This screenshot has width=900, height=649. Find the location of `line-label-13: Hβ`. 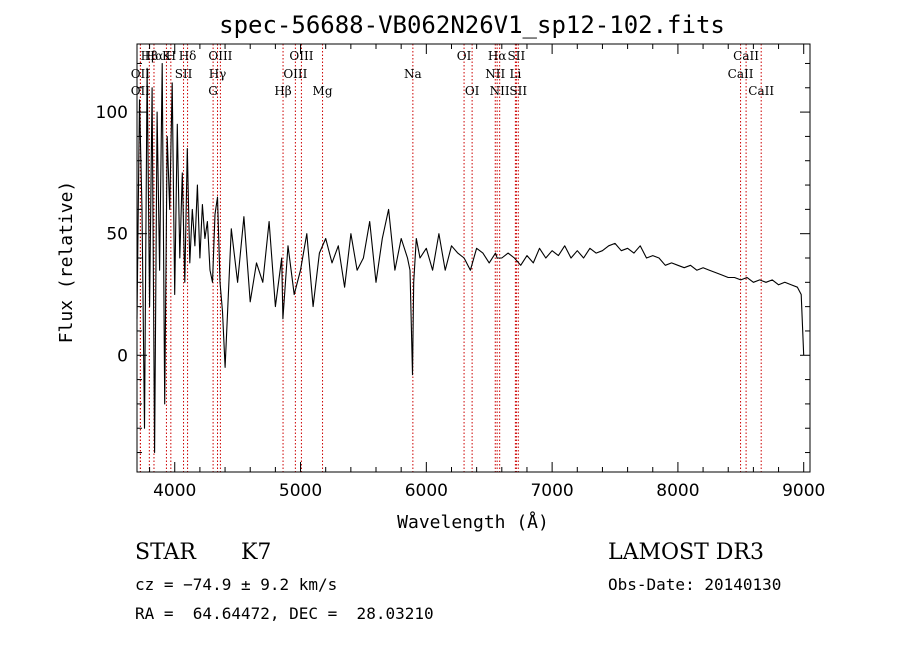

line-label-13: Hβ is located at coordinates (282, 91).